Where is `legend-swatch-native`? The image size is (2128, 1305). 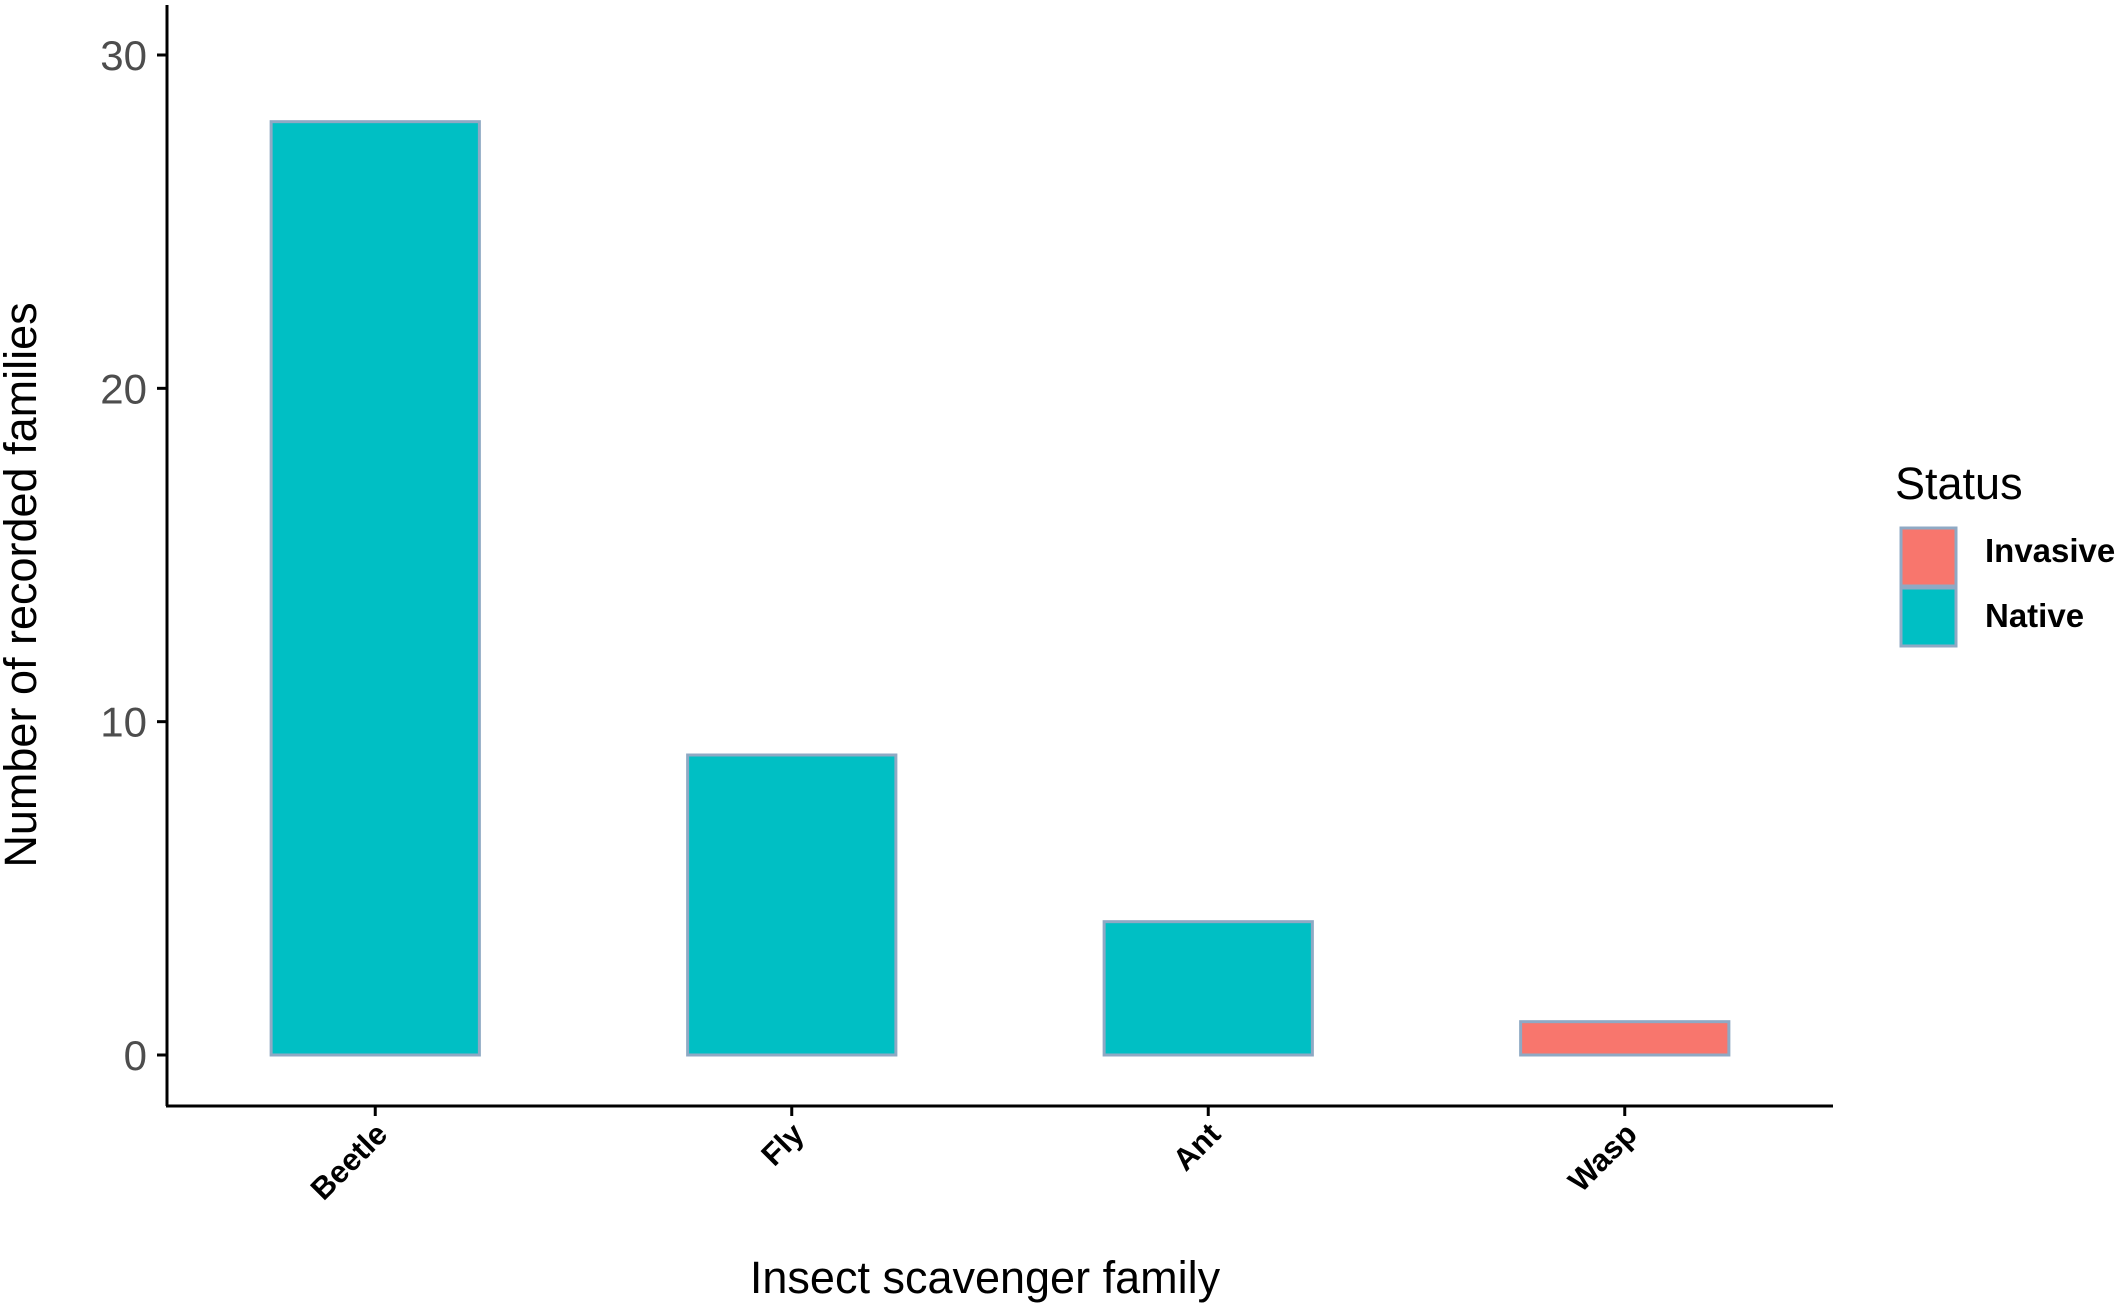
legend-swatch-native is located at coordinates (1928, 617).